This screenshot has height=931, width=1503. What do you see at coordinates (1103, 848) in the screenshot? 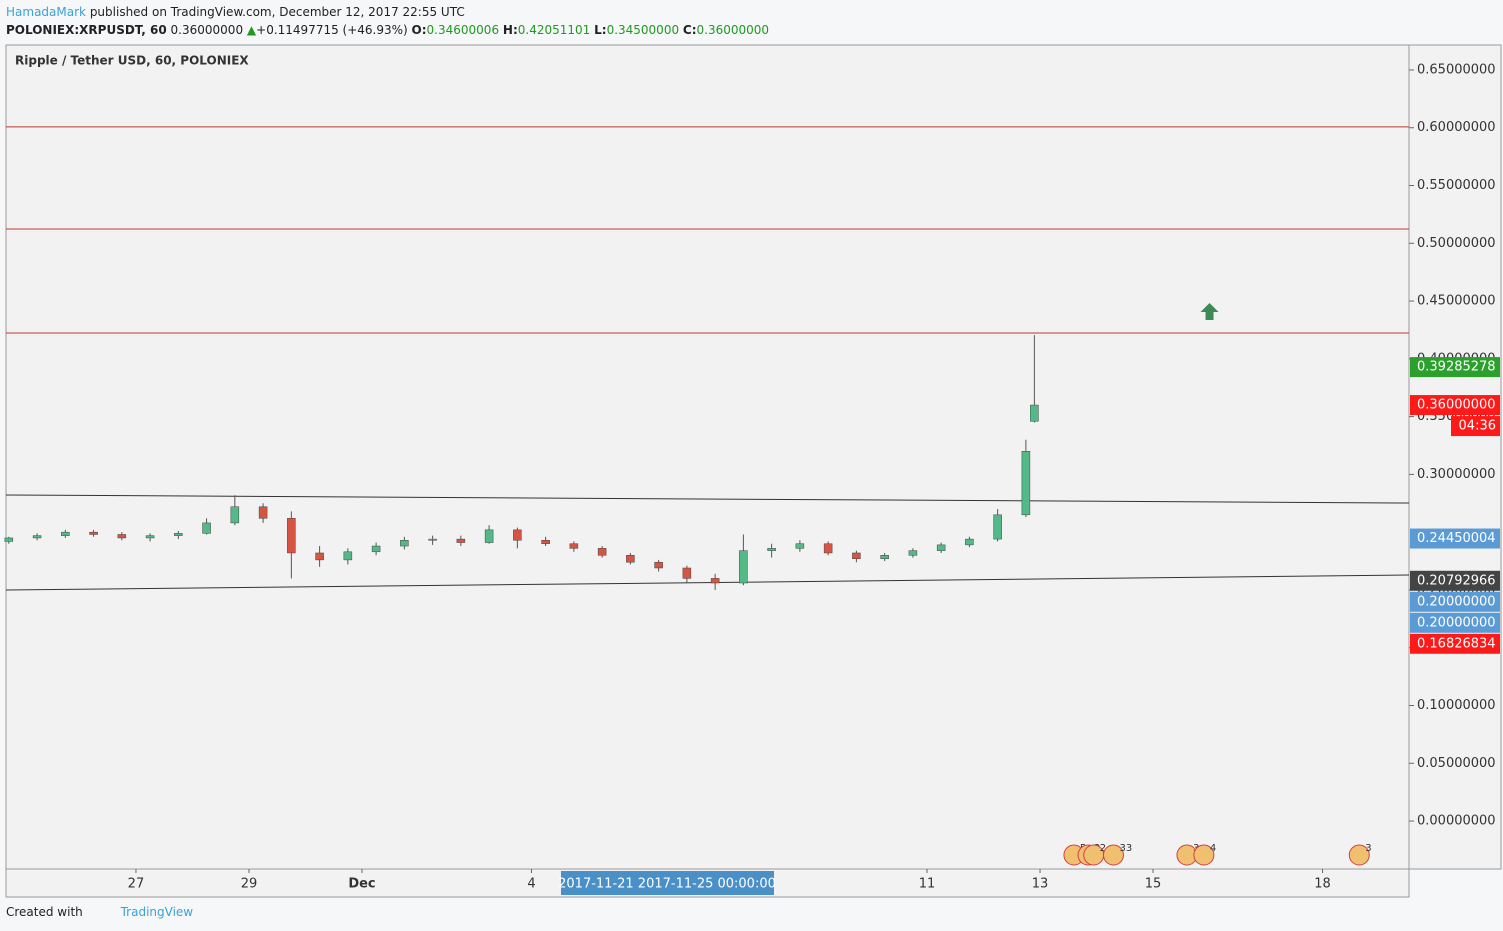
I see `event-label: 2` at bounding box center [1103, 848].